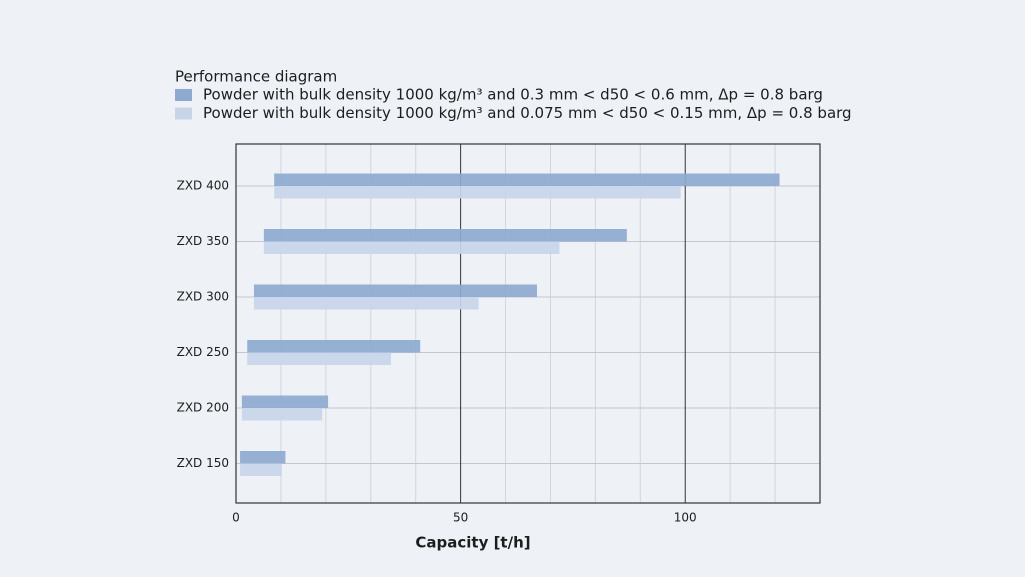 The width and height of the screenshot is (1025, 577). What do you see at coordinates (203, 297) in the screenshot?
I see `y-tick-label: ZXD 300` at bounding box center [203, 297].